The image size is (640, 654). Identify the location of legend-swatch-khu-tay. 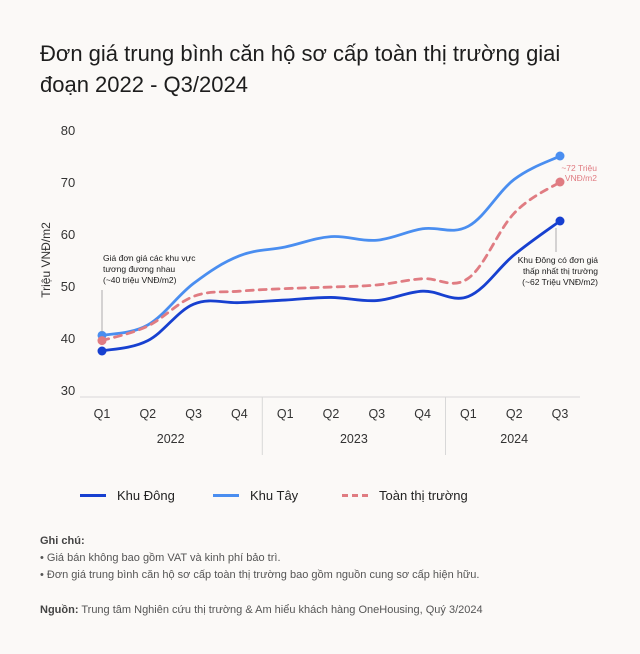
(226, 495).